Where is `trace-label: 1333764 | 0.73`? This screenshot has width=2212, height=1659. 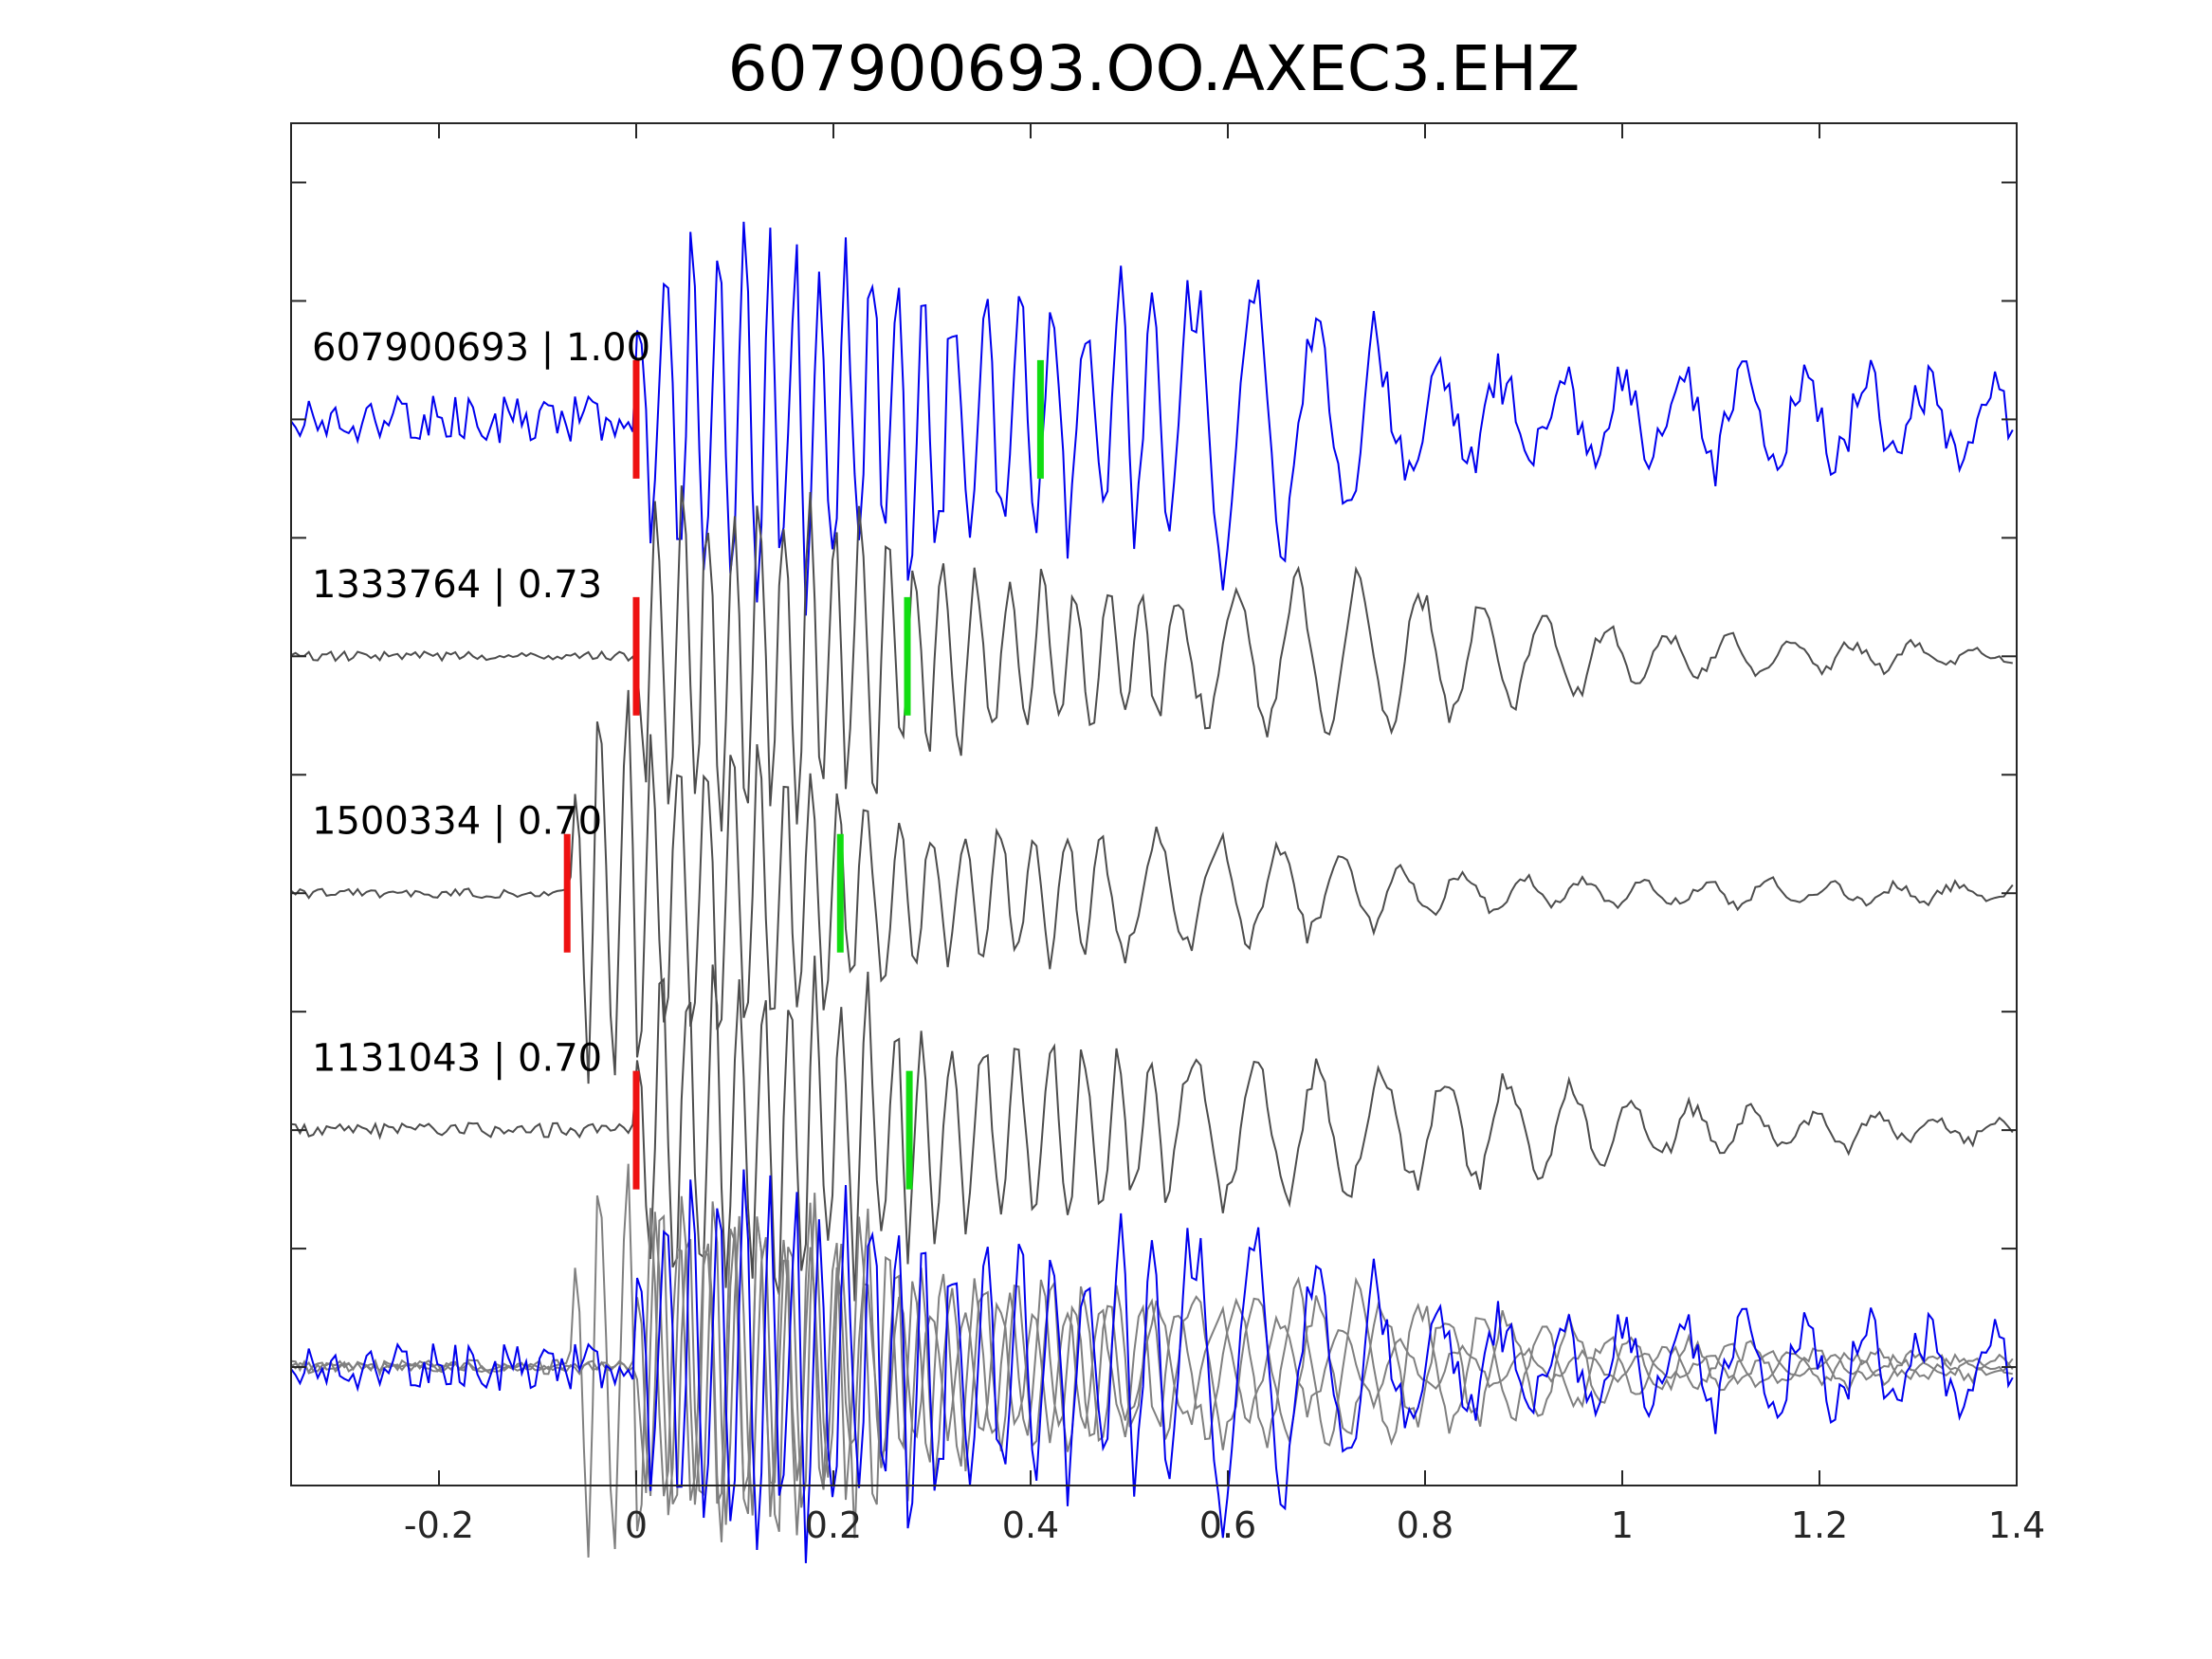
trace-label: 1333764 | 0.73 is located at coordinates (457, 585).